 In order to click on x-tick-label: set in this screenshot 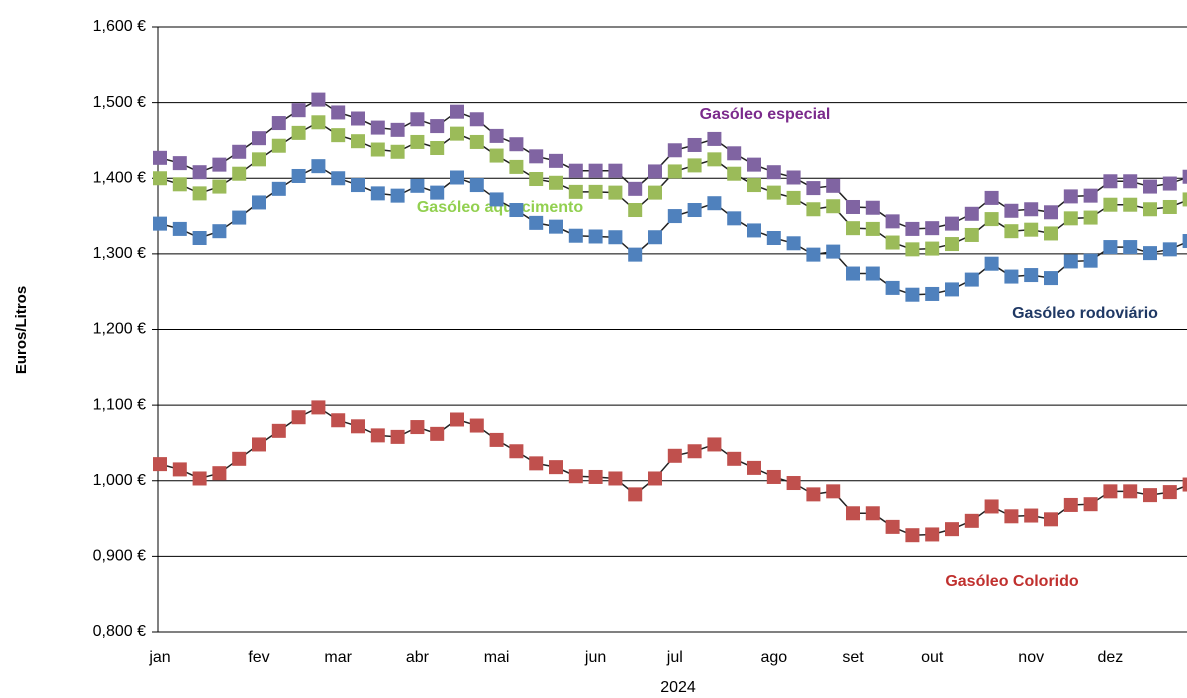, I will do `click(853, 657)`.